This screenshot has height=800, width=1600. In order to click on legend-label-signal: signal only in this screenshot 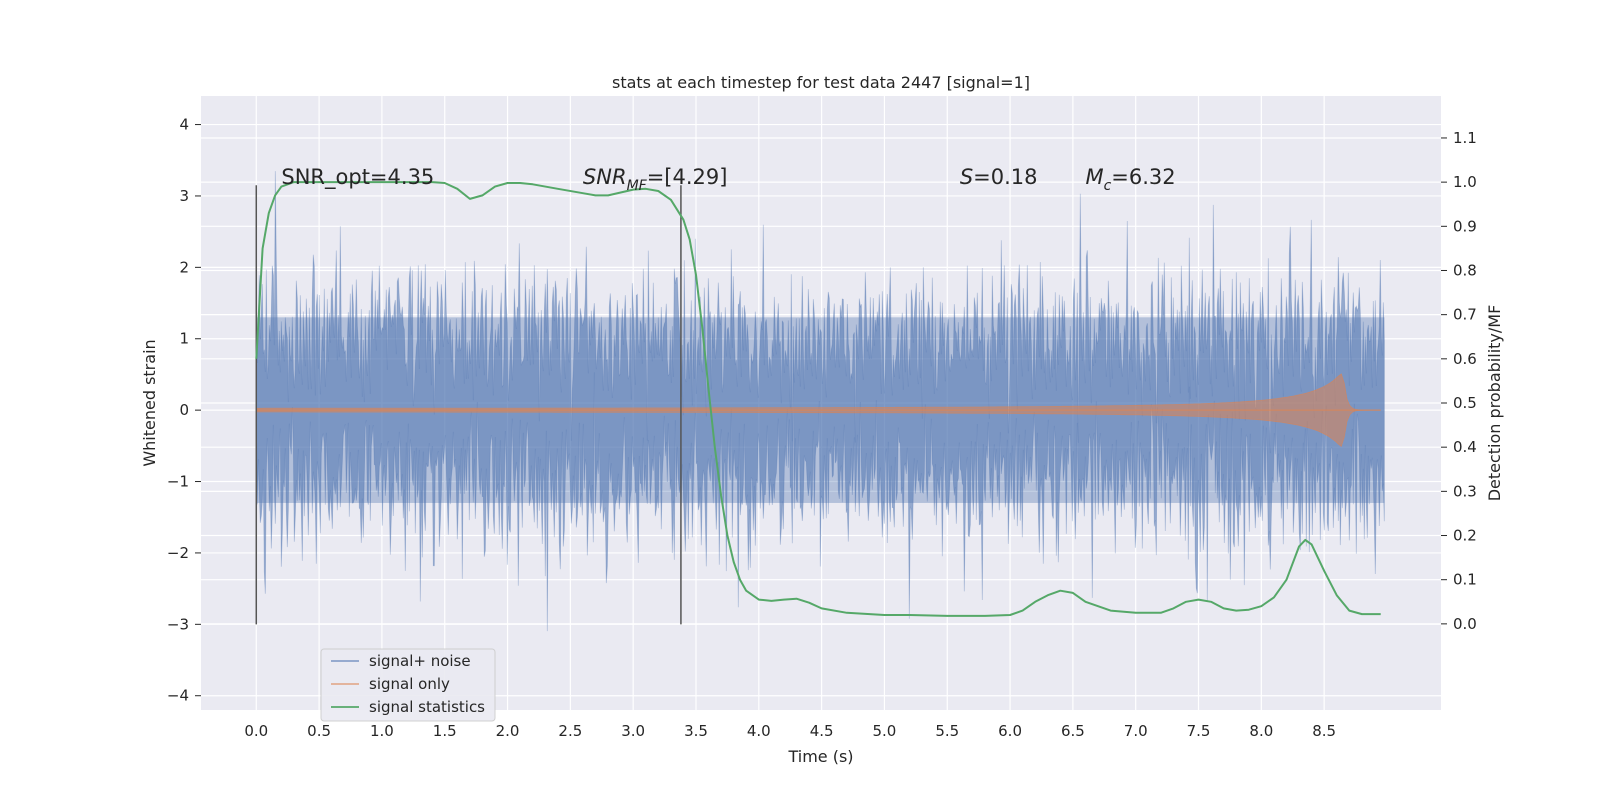, I will do `click(409, 684)`.